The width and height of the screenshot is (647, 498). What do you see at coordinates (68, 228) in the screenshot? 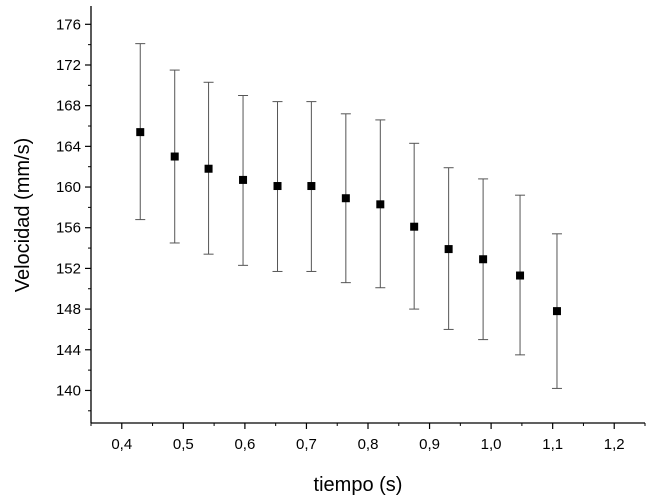
I see `y-tick-label: 156` at bounding box center [68, 228].